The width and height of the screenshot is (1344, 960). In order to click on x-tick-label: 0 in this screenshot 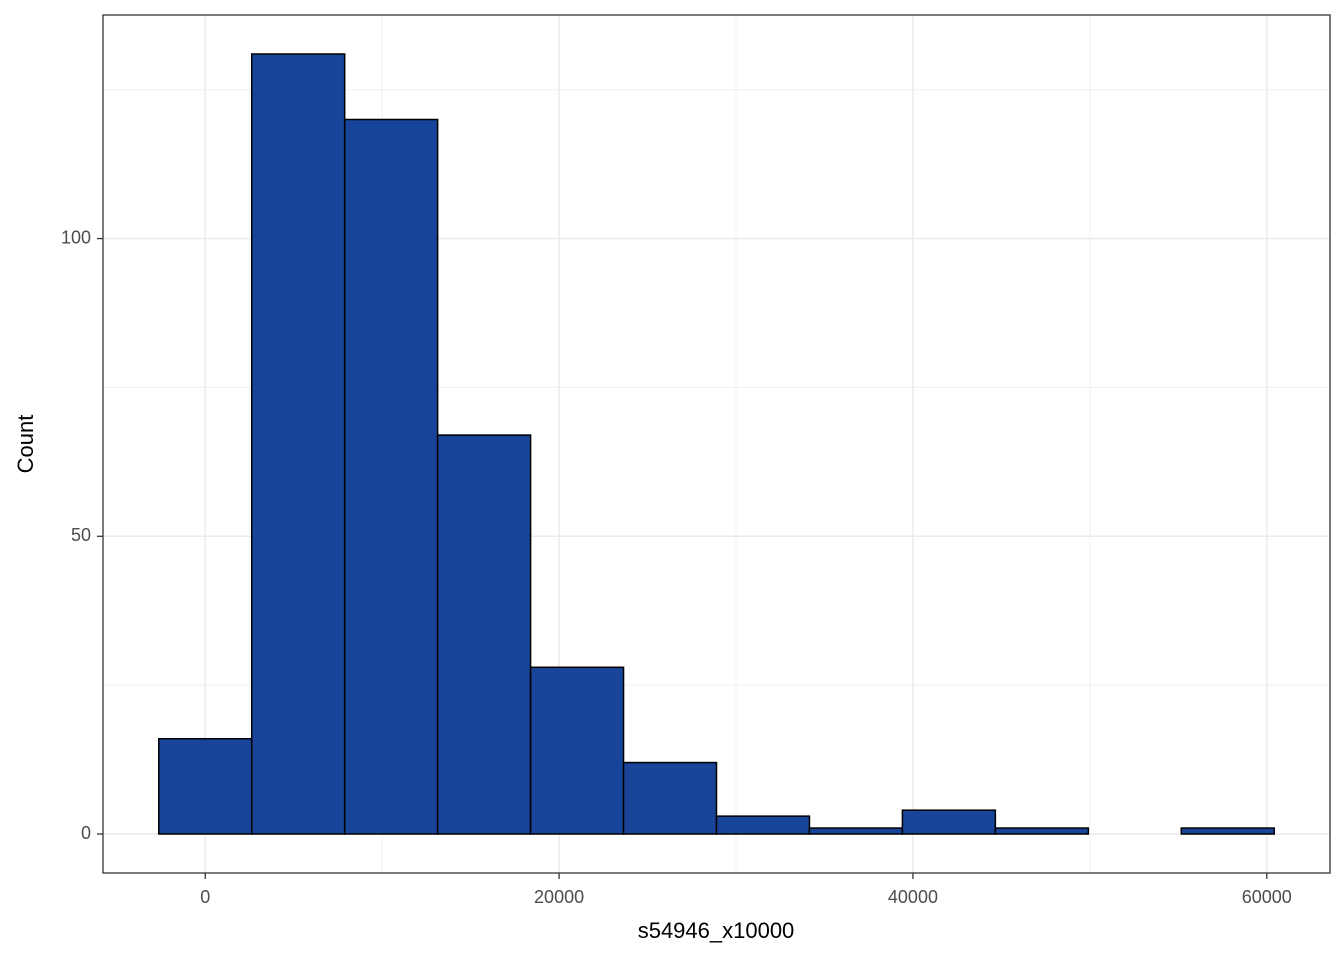, I will do `click(205, 897)`.